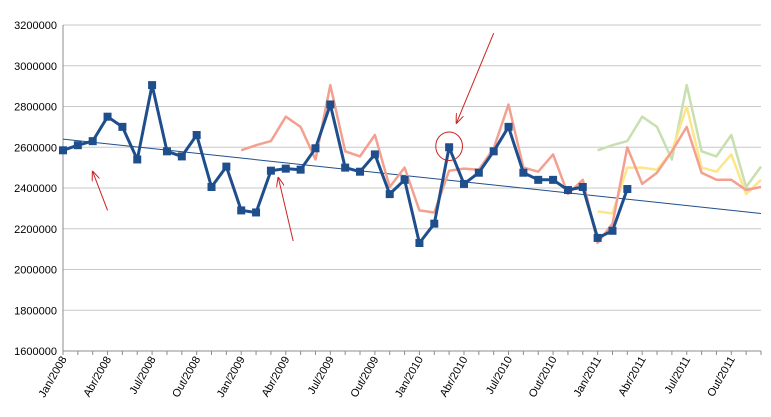 The height and width of the screenshot is (417, 771). What do you see at coordinates (35, 352) in the screenshot?
I see `y-tick-label: 1600000` at bounding box center [35, 352].